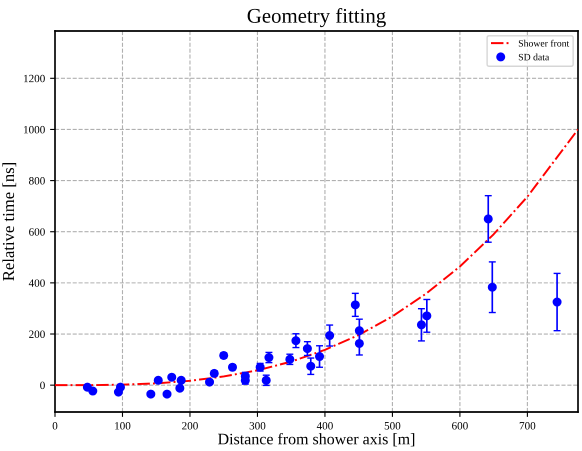 This screenshot has height=451, width=582. What do you see at coordinates (190, 426) in the screenshot?
I see `x-tick-label: 200` at bounding box center [190, 426].